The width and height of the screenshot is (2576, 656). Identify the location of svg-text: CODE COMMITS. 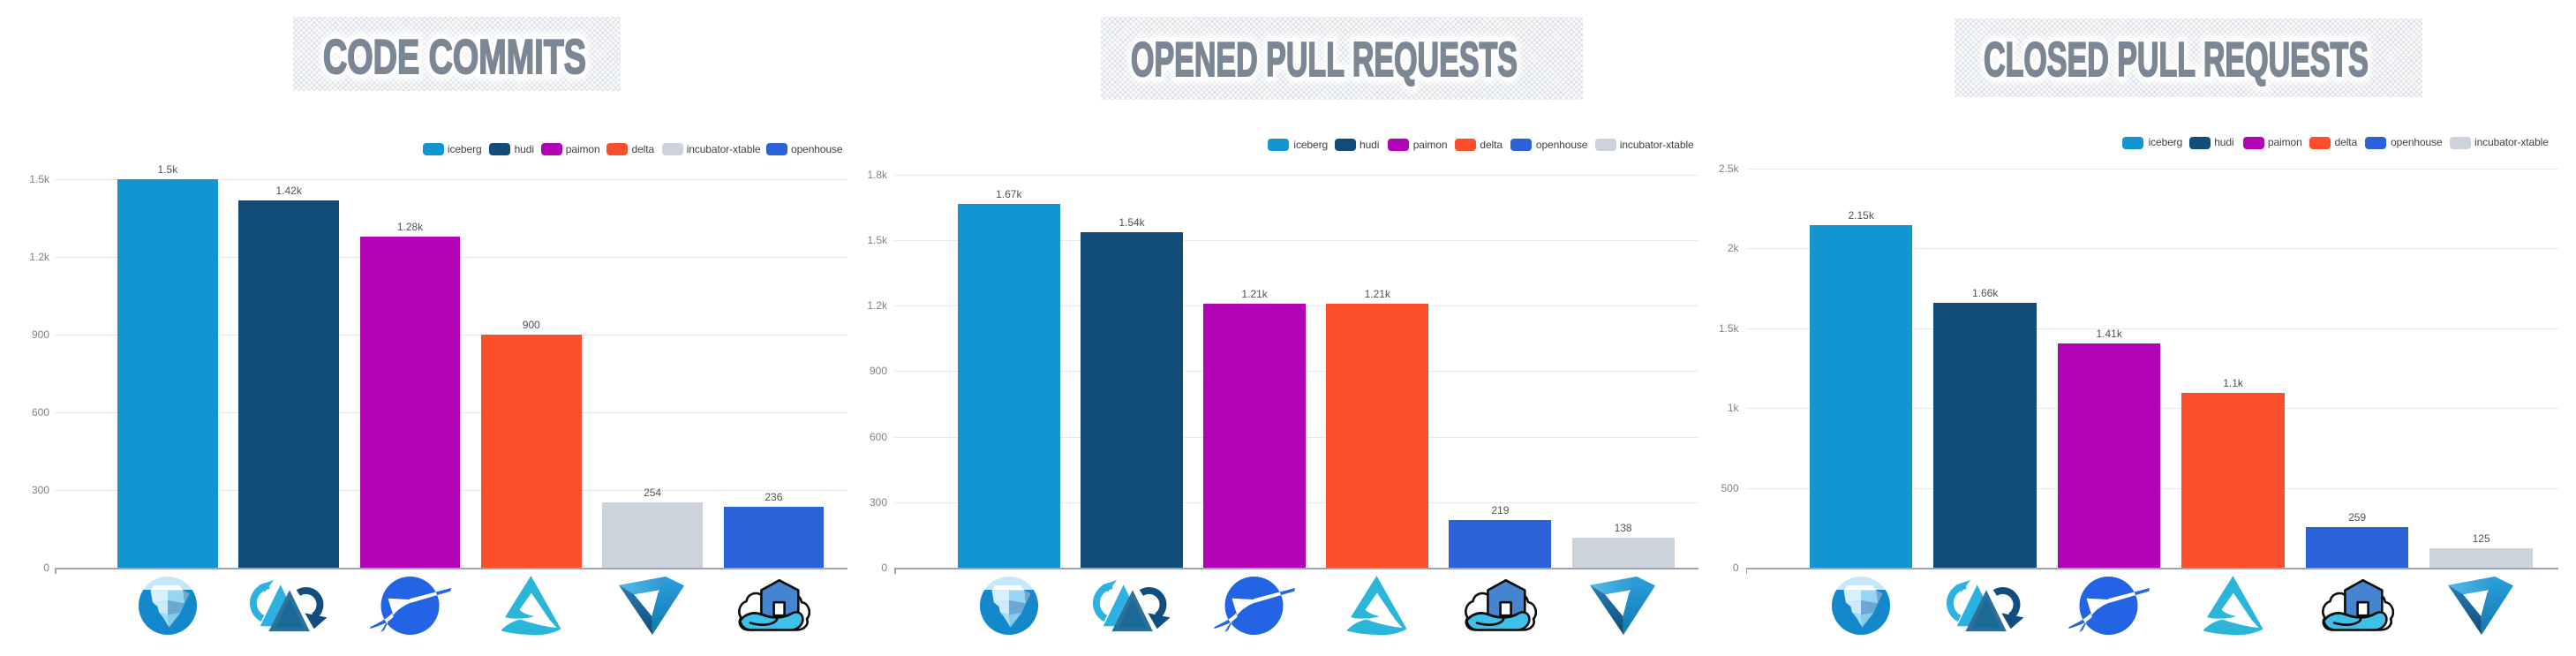
(455, 56).